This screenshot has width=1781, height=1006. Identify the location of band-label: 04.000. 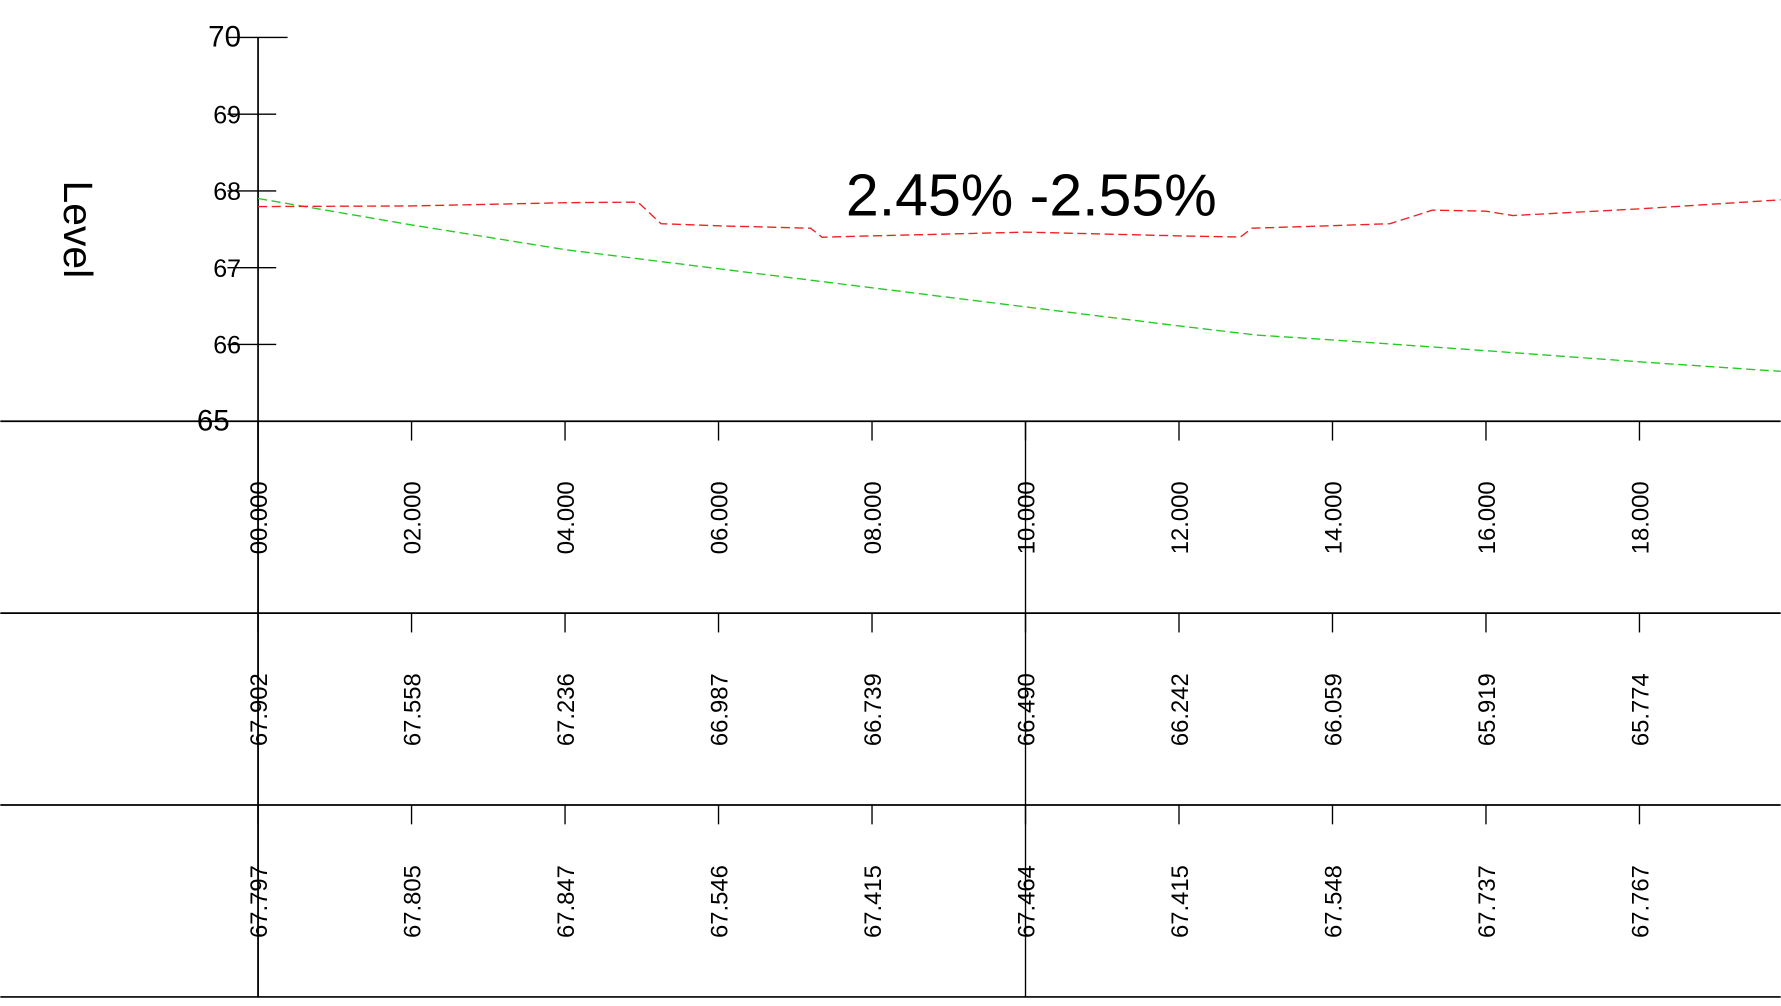
(566, 517).